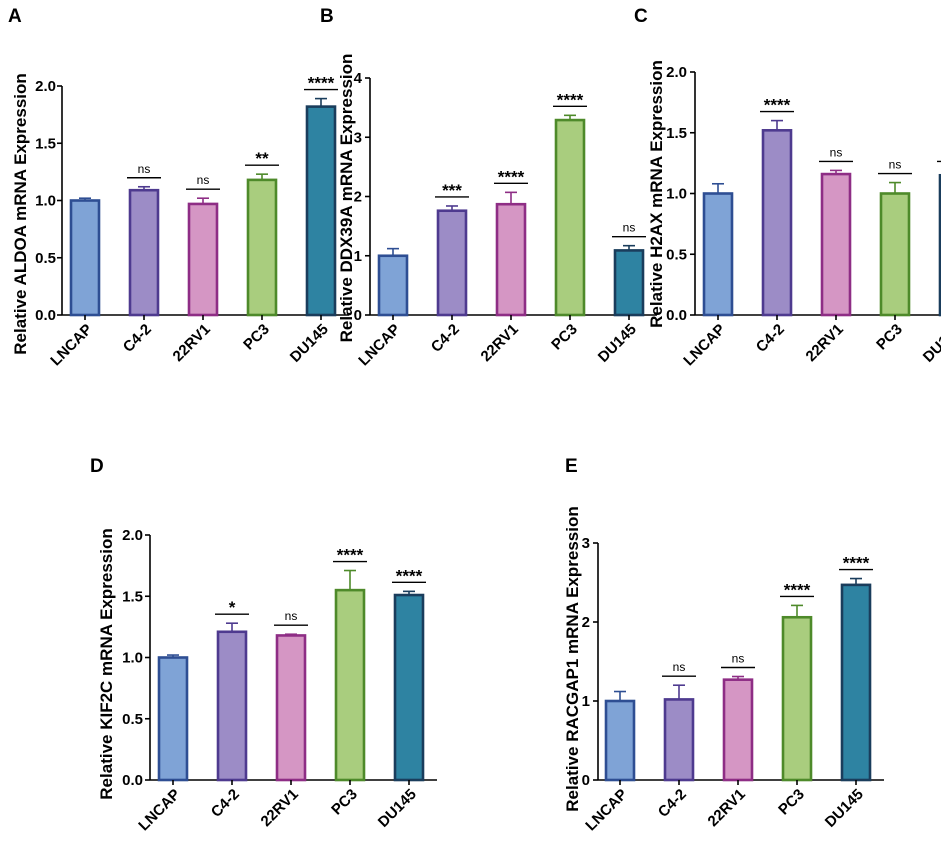 Image resolution: width=941 pixels, height=858 pixels. What do you see at coordinates (452, 190) in the screenshot?
I see `significance-label: ***` at bounding box center [452, 190].